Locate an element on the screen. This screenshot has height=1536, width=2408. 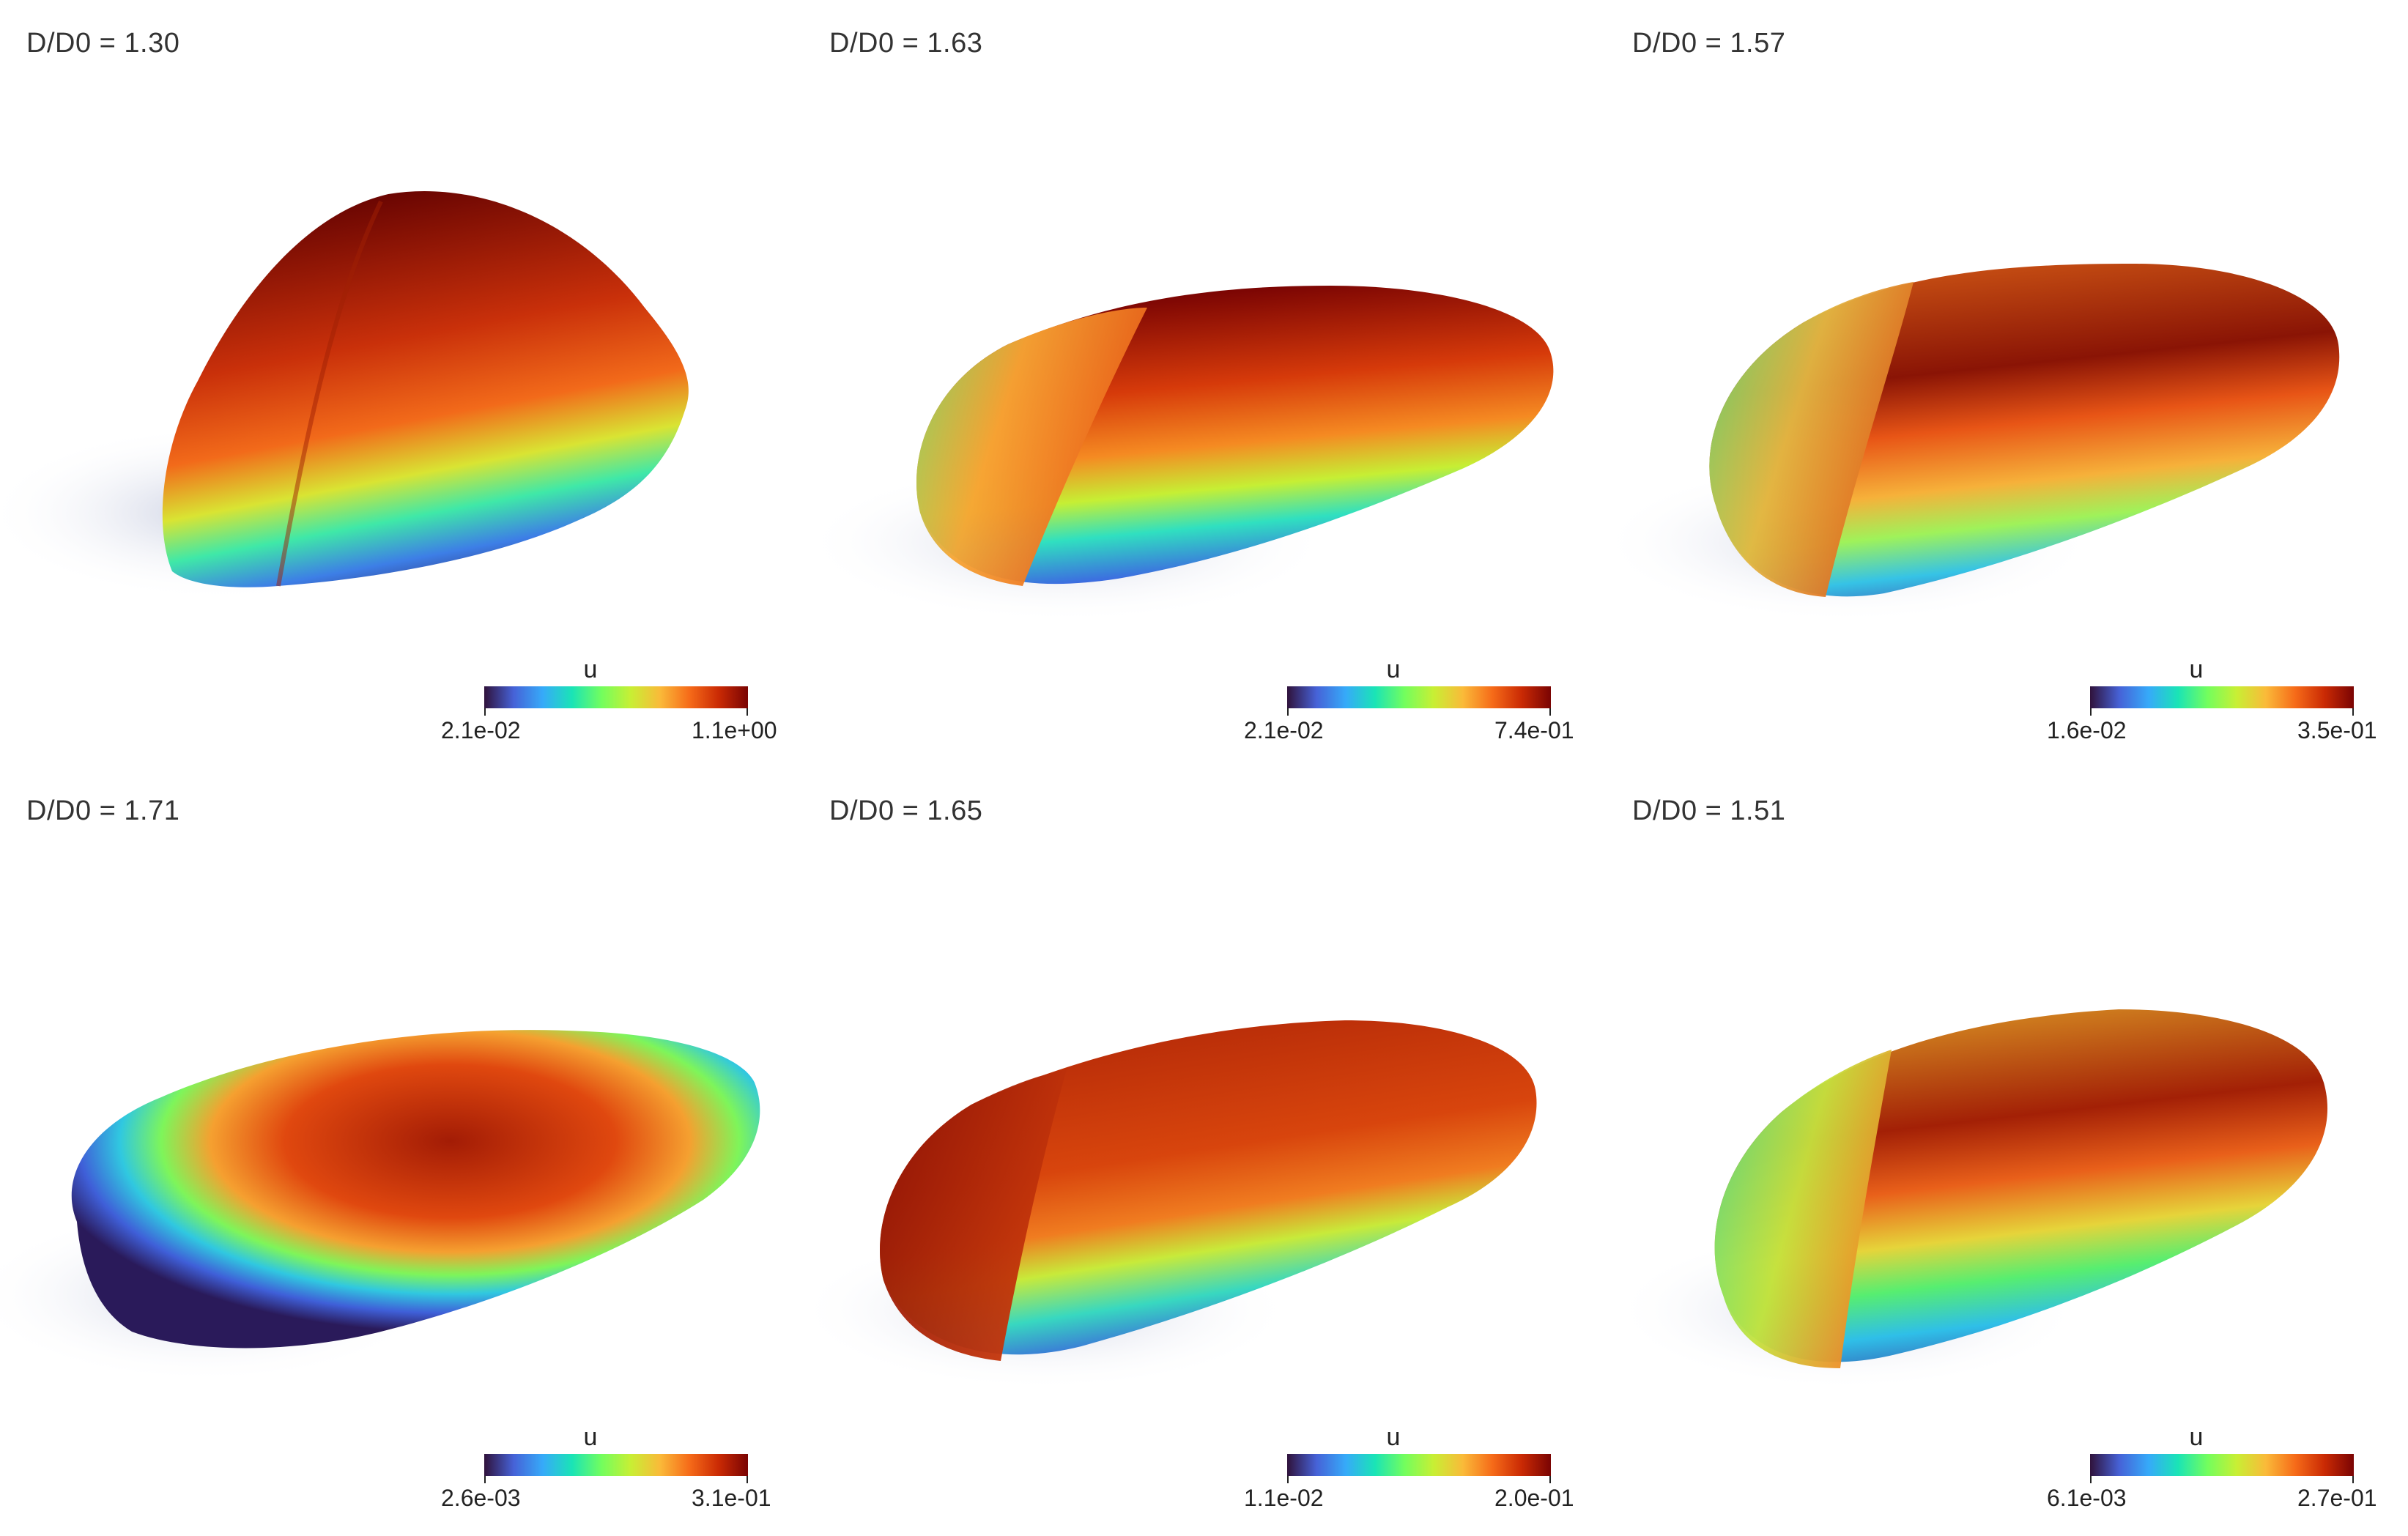
colorbar-max: 3.1e-01 is located at coordinates (732, 1498).